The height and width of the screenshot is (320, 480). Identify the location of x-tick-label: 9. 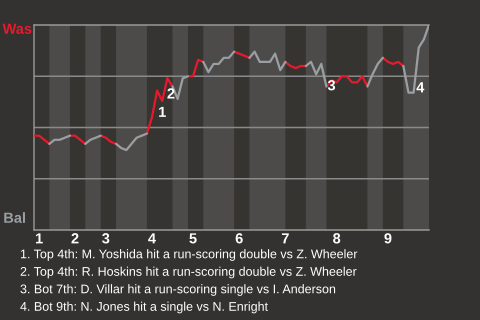
(388, 238).